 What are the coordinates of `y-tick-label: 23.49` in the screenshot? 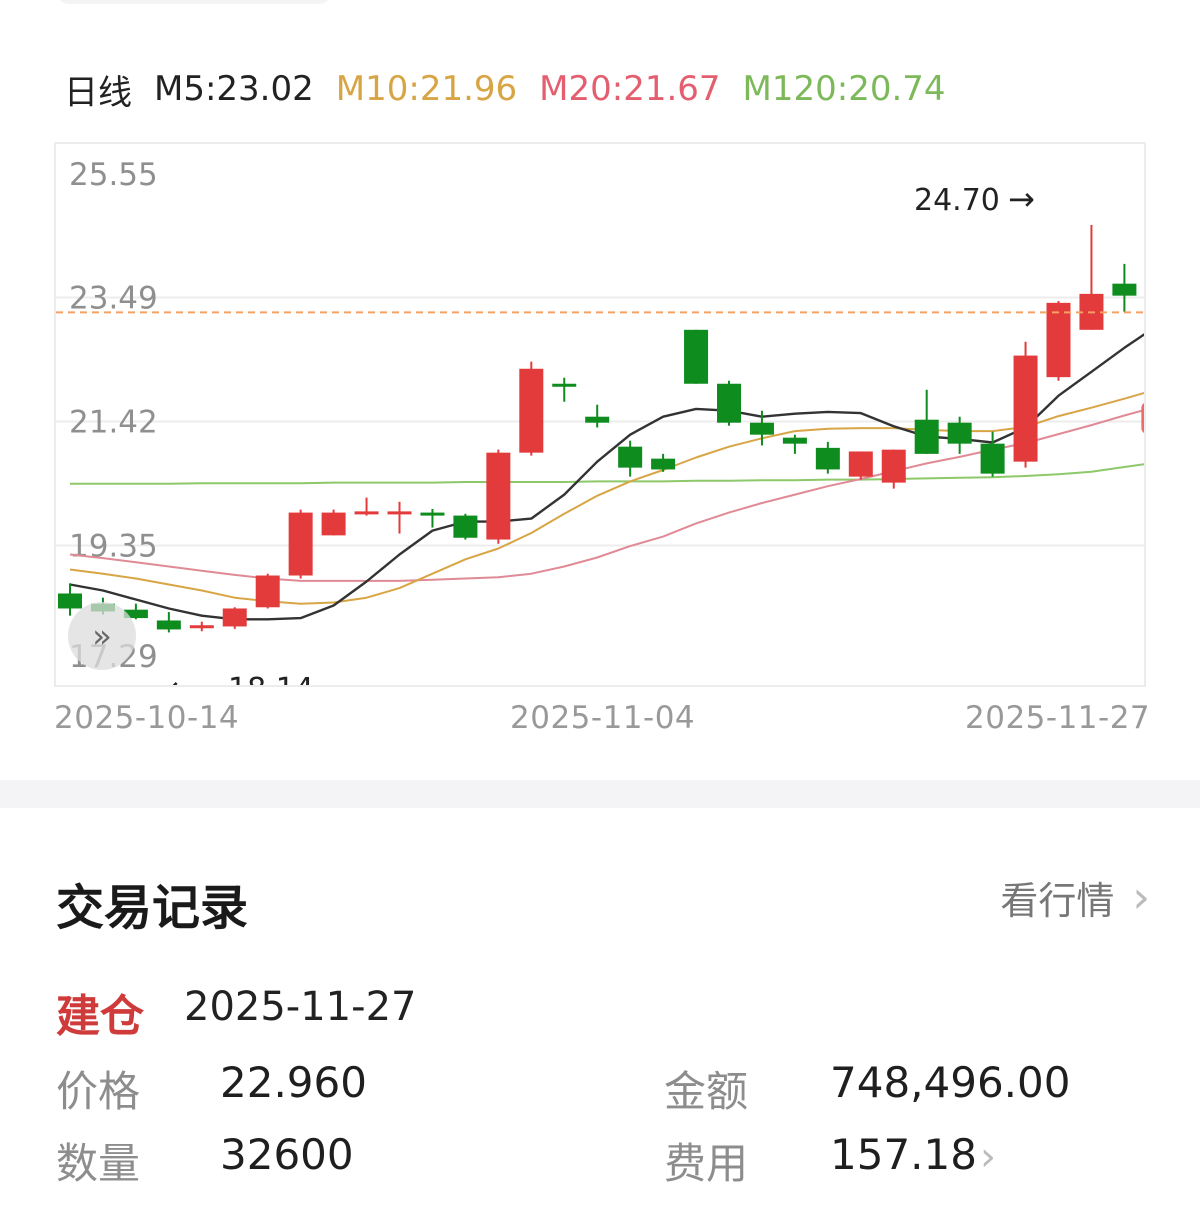 It's located at (113, 298).